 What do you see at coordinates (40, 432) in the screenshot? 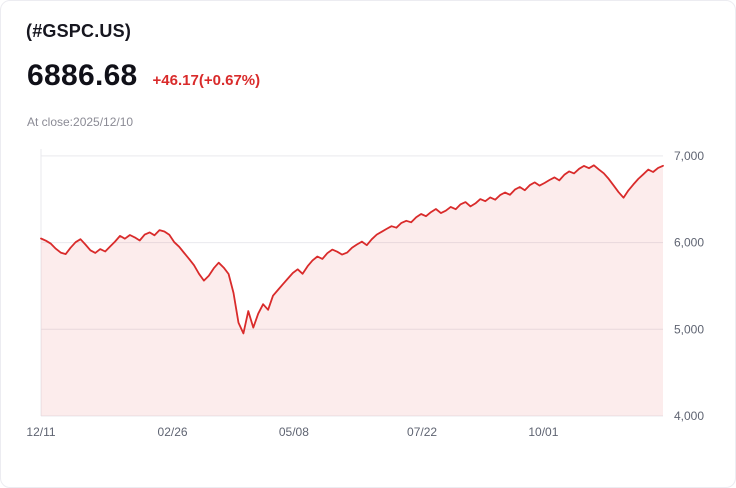
I see `x-axis-label: 12/11` at bounding box center [40, 432].